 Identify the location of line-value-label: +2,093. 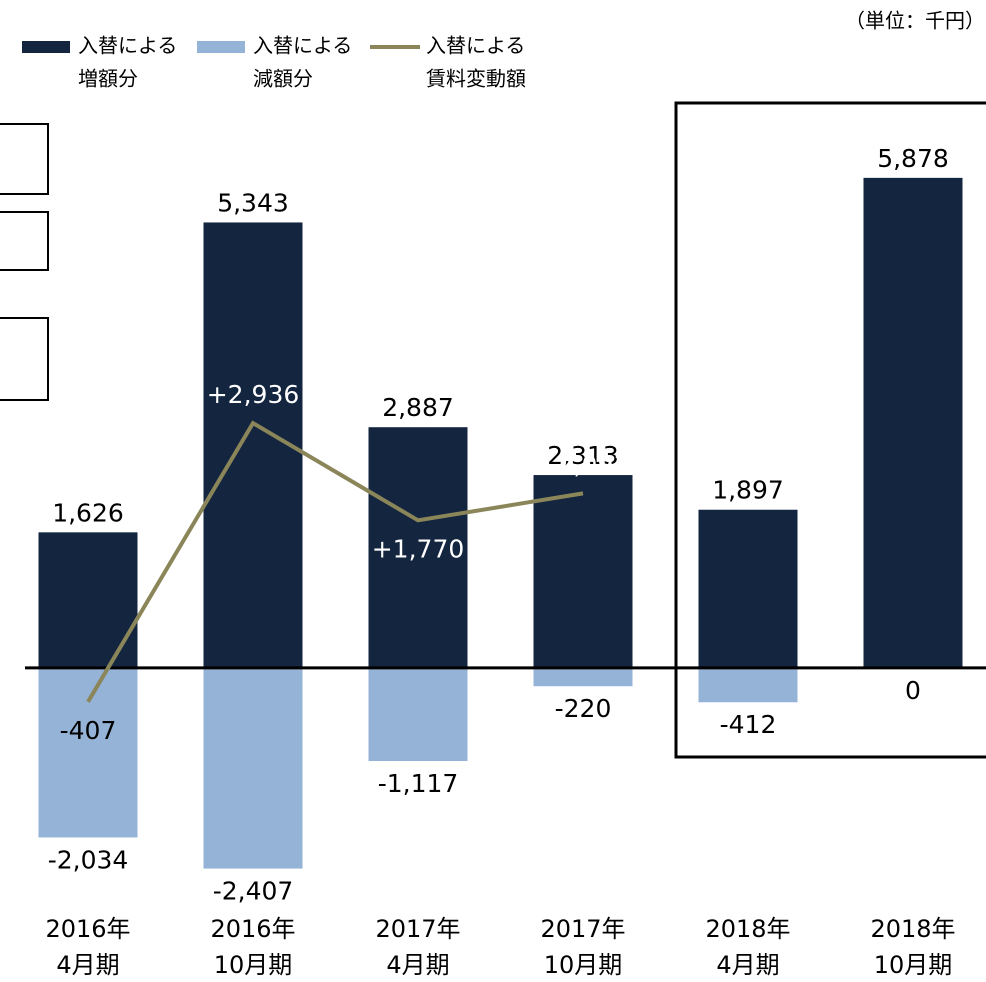
(583, 464).